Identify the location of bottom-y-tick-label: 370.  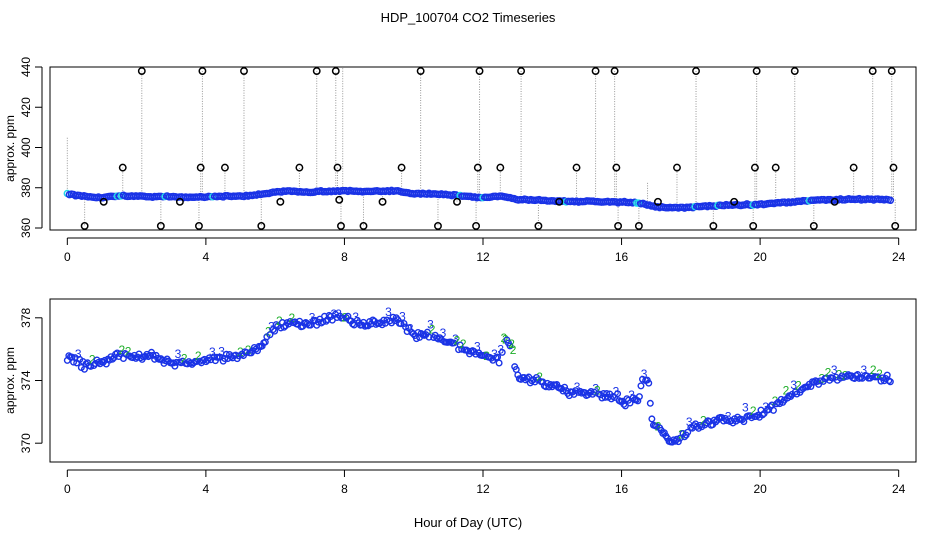
(26, 443).